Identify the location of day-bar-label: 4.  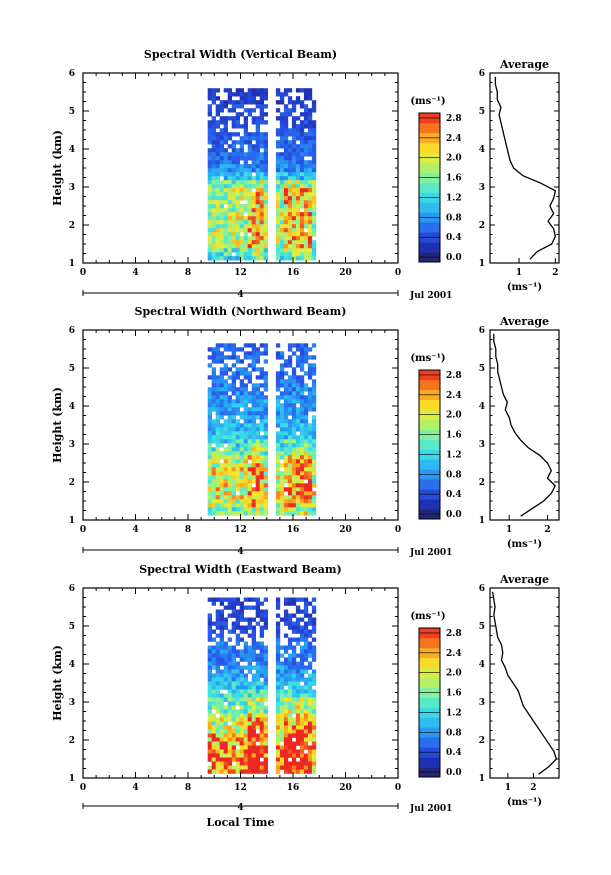
(240, 295).